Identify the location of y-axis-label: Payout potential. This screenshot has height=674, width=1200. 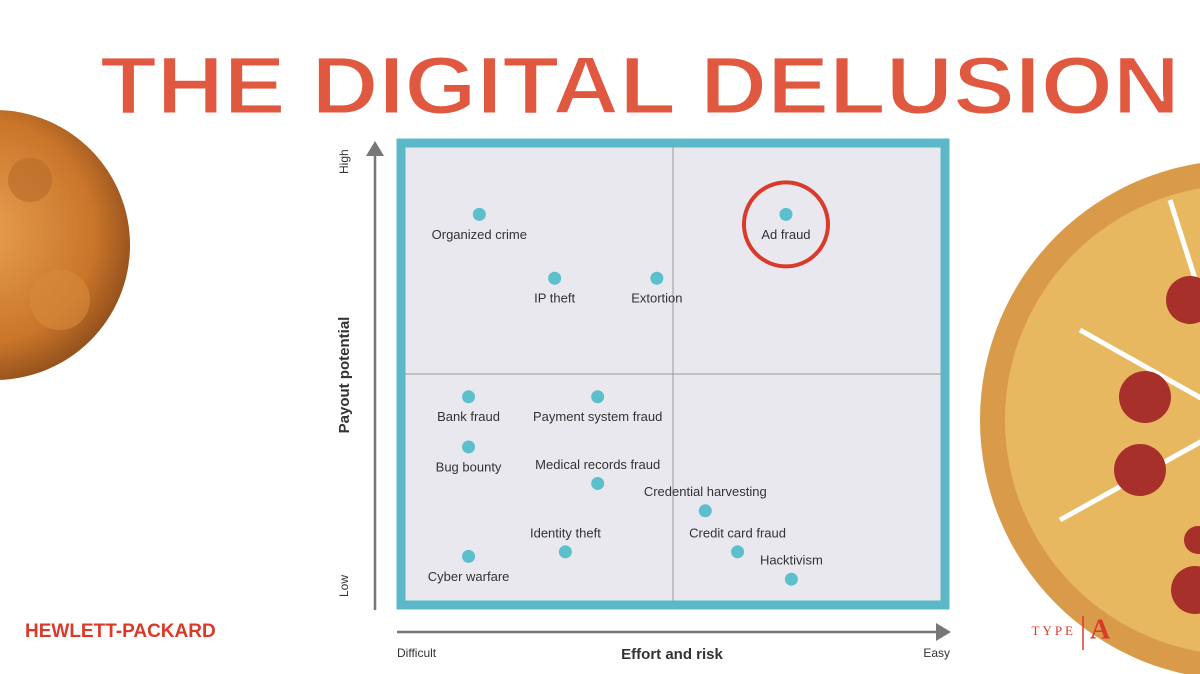
(344, 375).